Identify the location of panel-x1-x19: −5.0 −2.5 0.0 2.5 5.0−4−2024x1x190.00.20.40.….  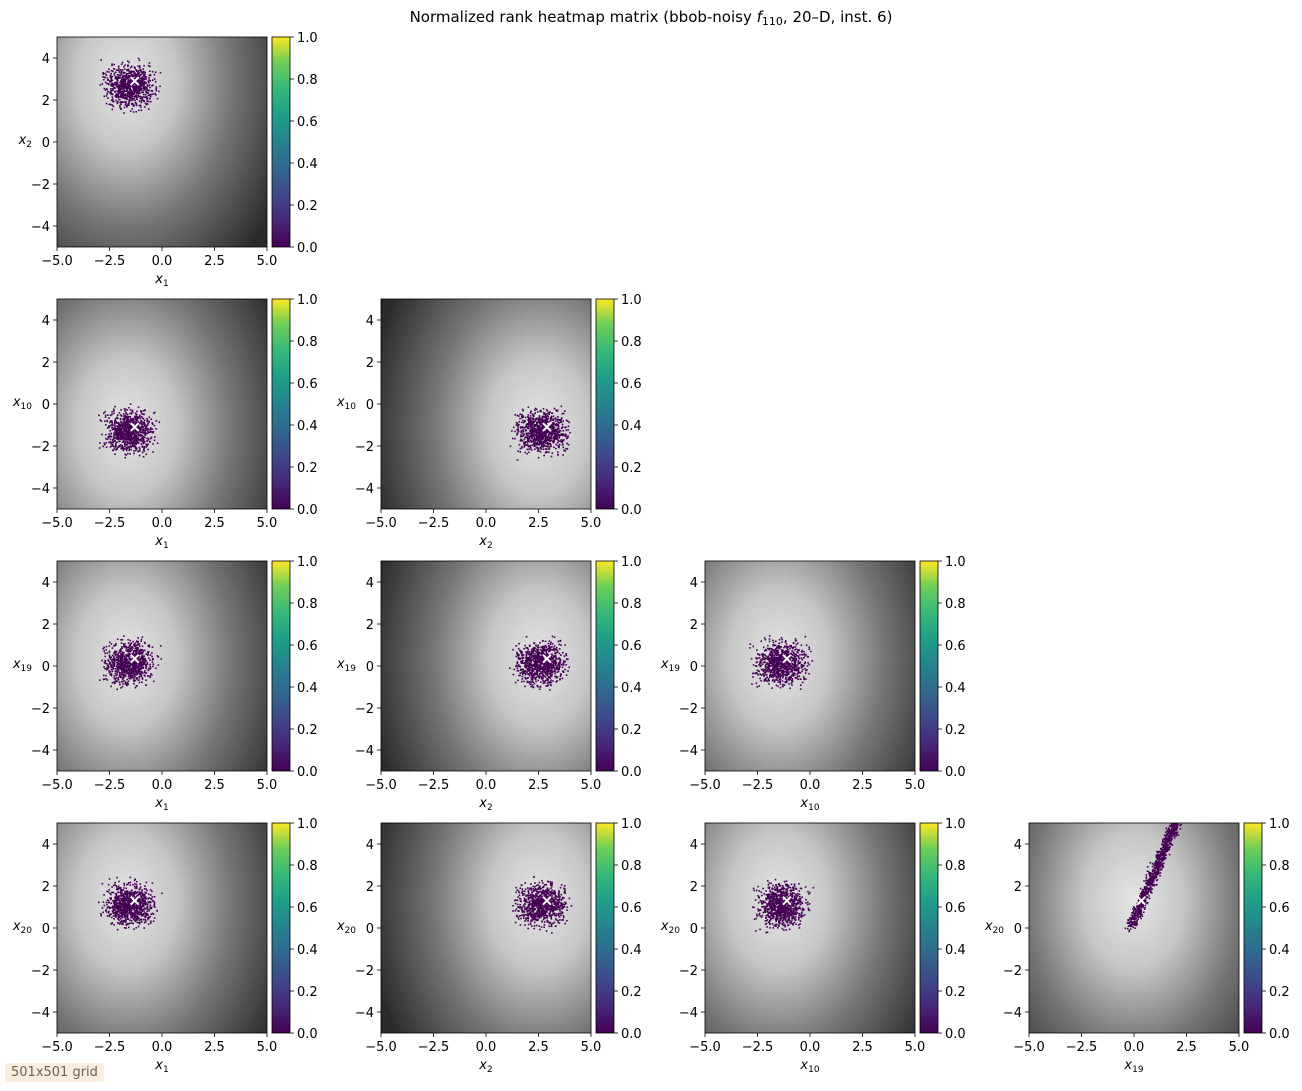
(165, 684).